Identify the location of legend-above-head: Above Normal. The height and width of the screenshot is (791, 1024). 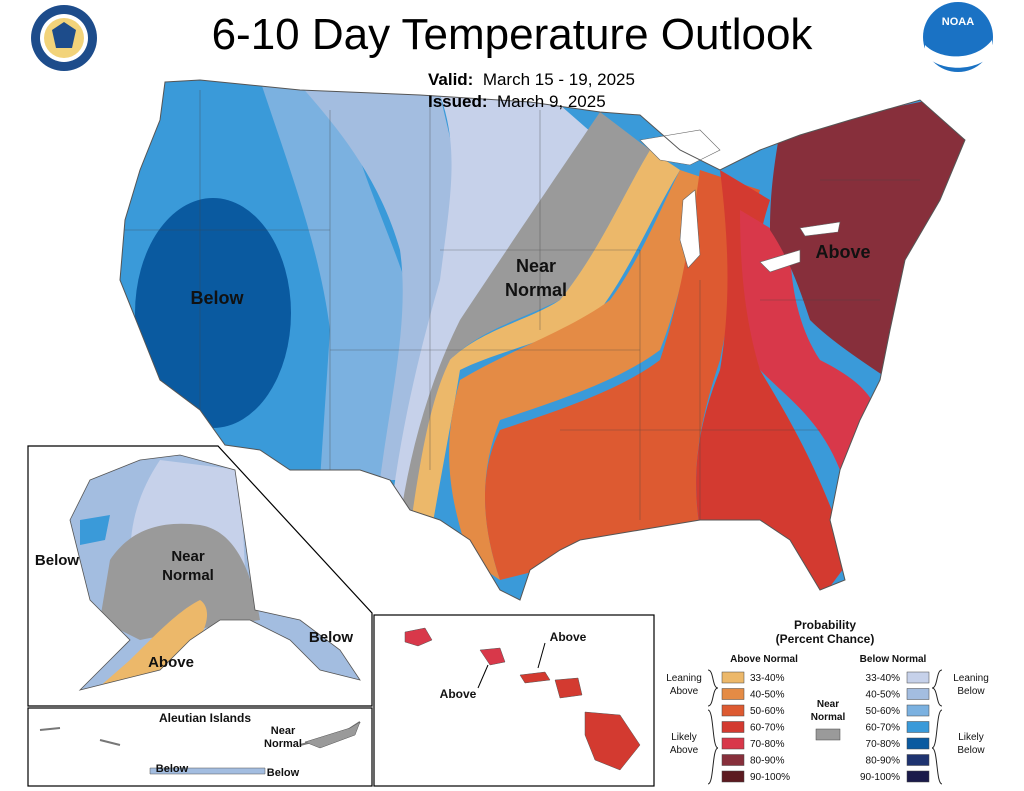
(764, 659).